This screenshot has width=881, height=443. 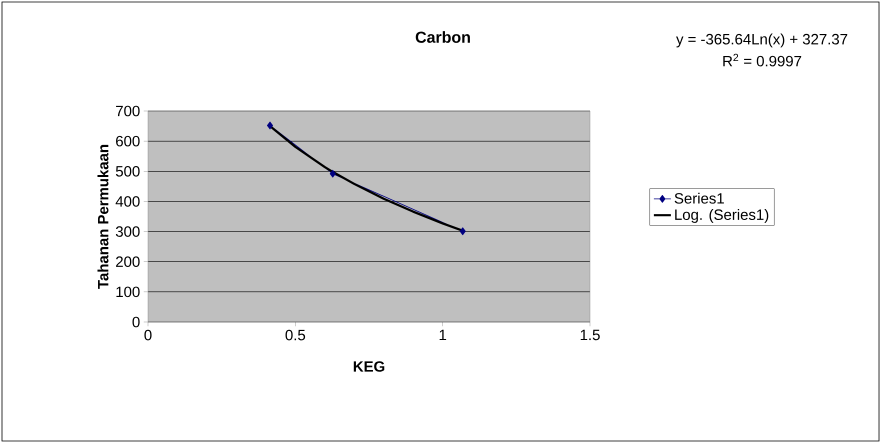 What do you see at coordinates (136, 322) in the screenshot?
I see `y-tick-label: 0` at bounding box center [136, 322].